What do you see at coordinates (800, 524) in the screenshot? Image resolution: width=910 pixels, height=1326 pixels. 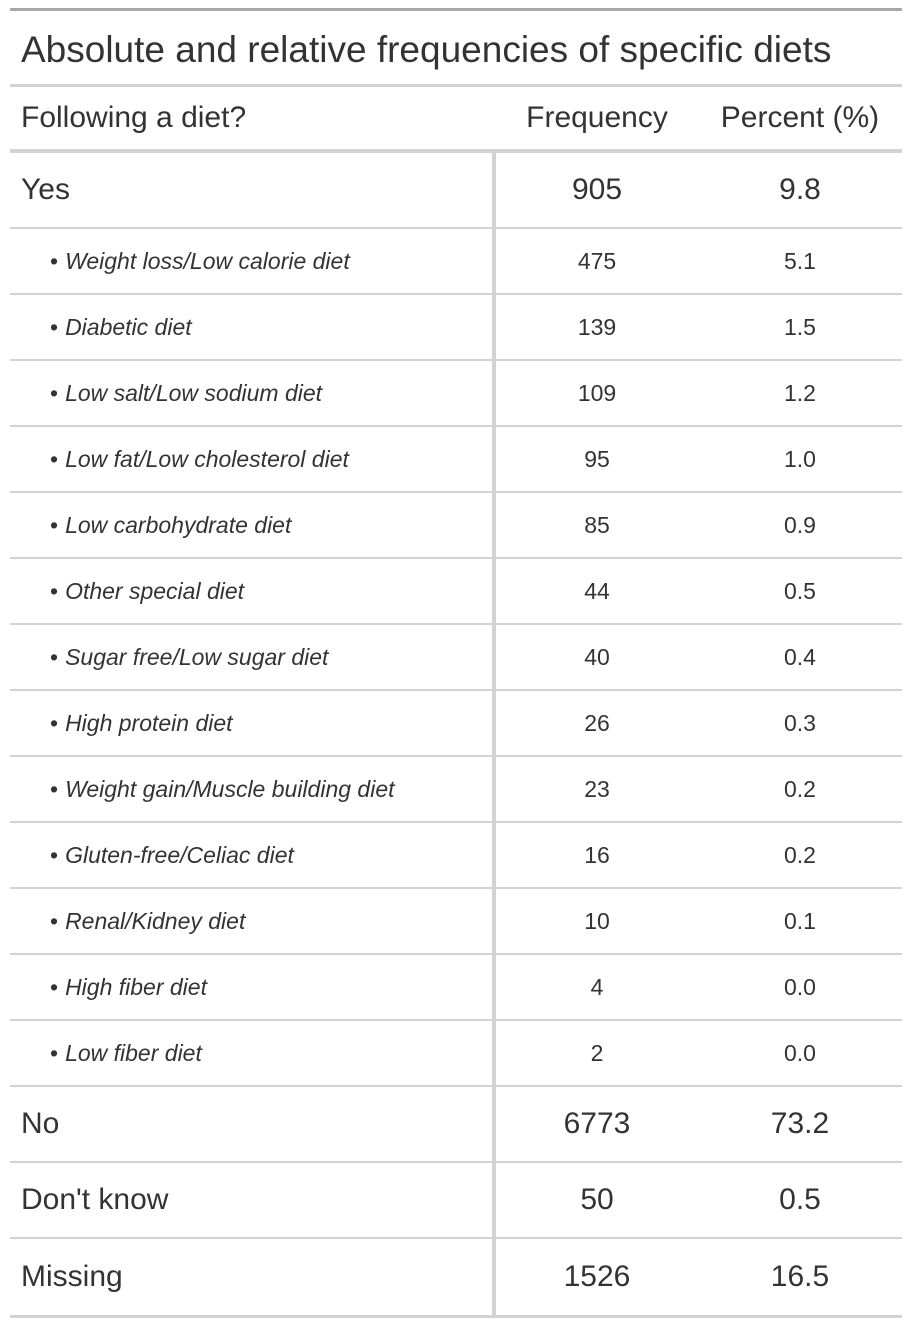 I see `percent-cell: 0.9` at bounding box center [800, 524].